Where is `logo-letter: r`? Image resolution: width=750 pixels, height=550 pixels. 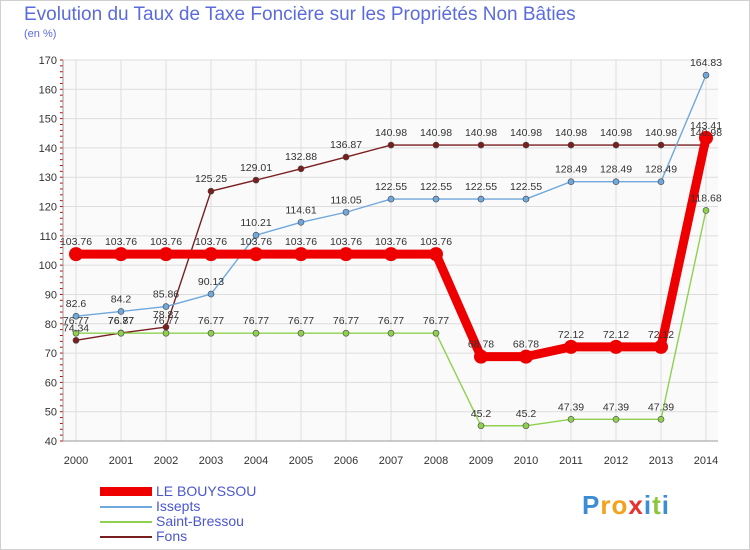 logo-letter: r is located at coordinates (606, 505).